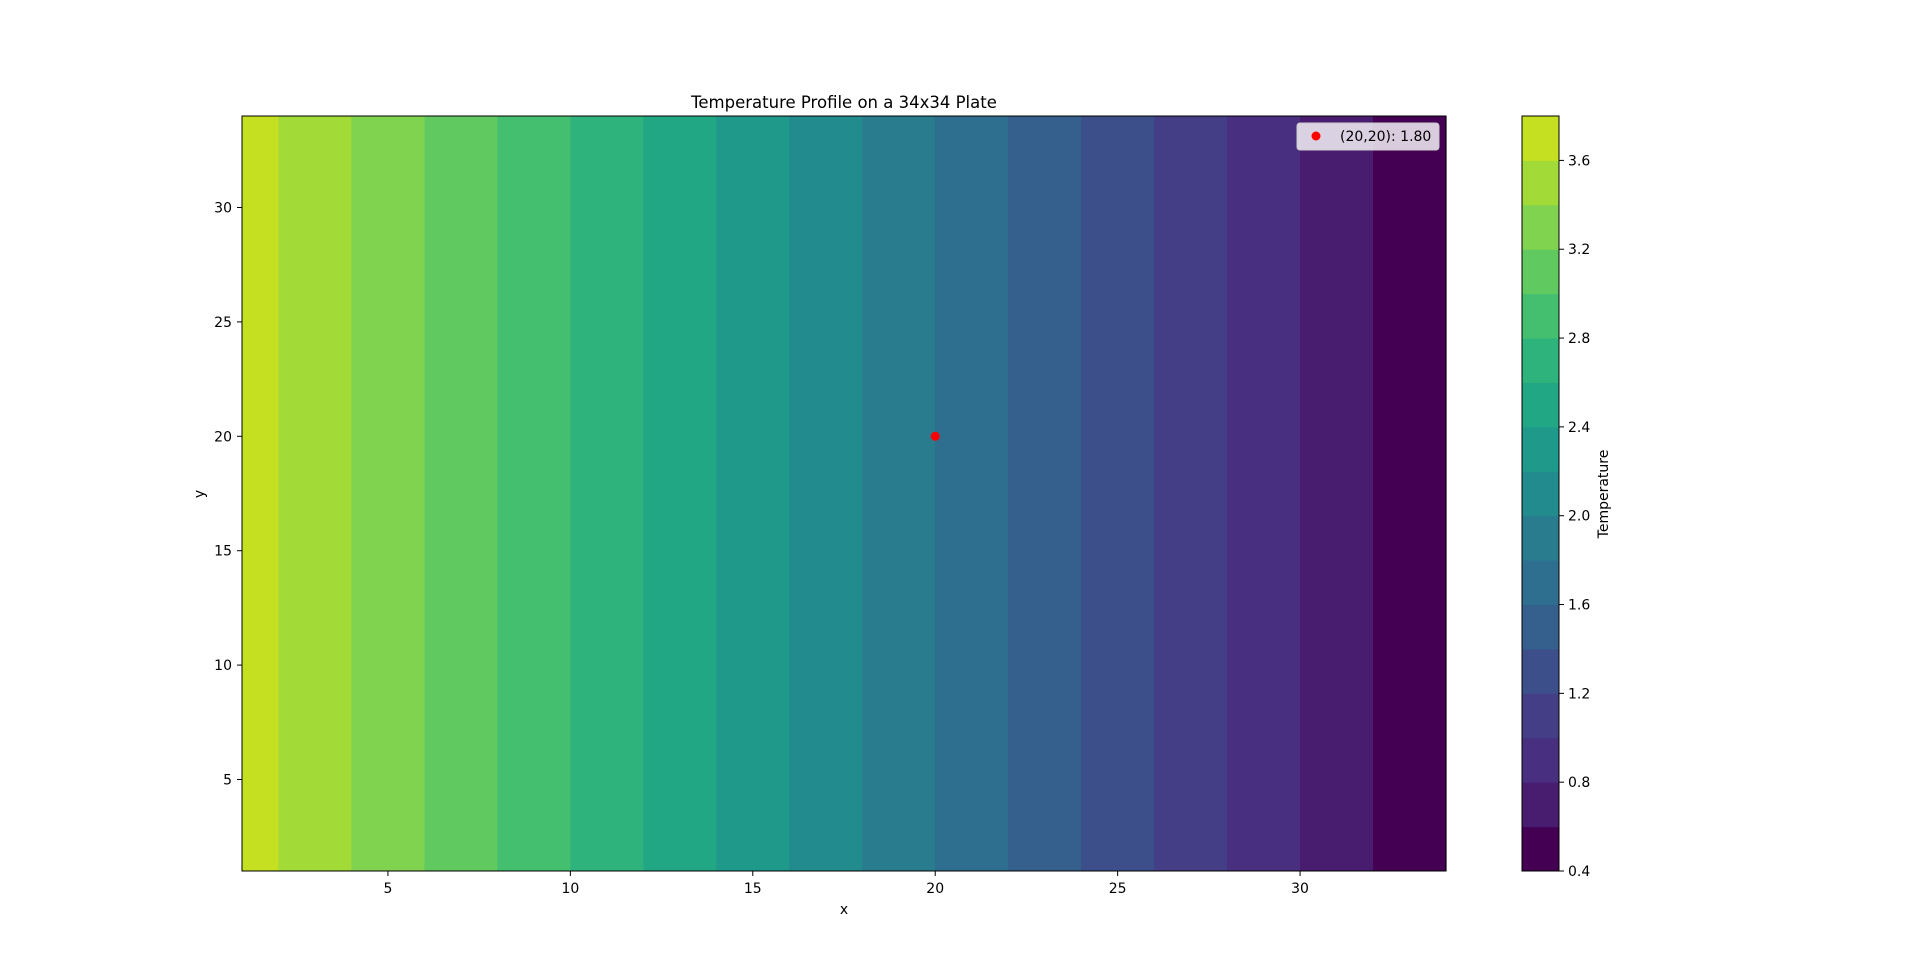  Describe the element at coordinates (223, 437) in the screenshot. I see `y-tick-label: 20` at that location.